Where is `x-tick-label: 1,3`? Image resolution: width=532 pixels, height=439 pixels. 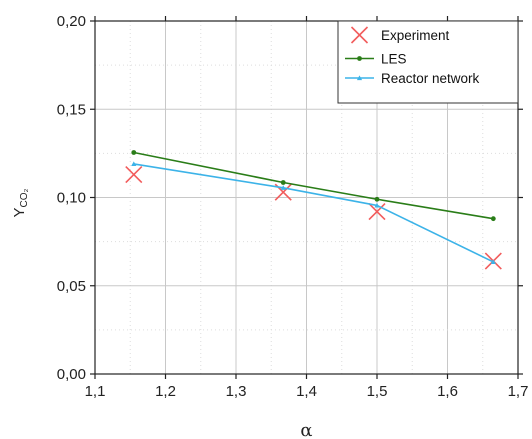 x-tick-label: 1,3 is located at coordinates (236, 391).